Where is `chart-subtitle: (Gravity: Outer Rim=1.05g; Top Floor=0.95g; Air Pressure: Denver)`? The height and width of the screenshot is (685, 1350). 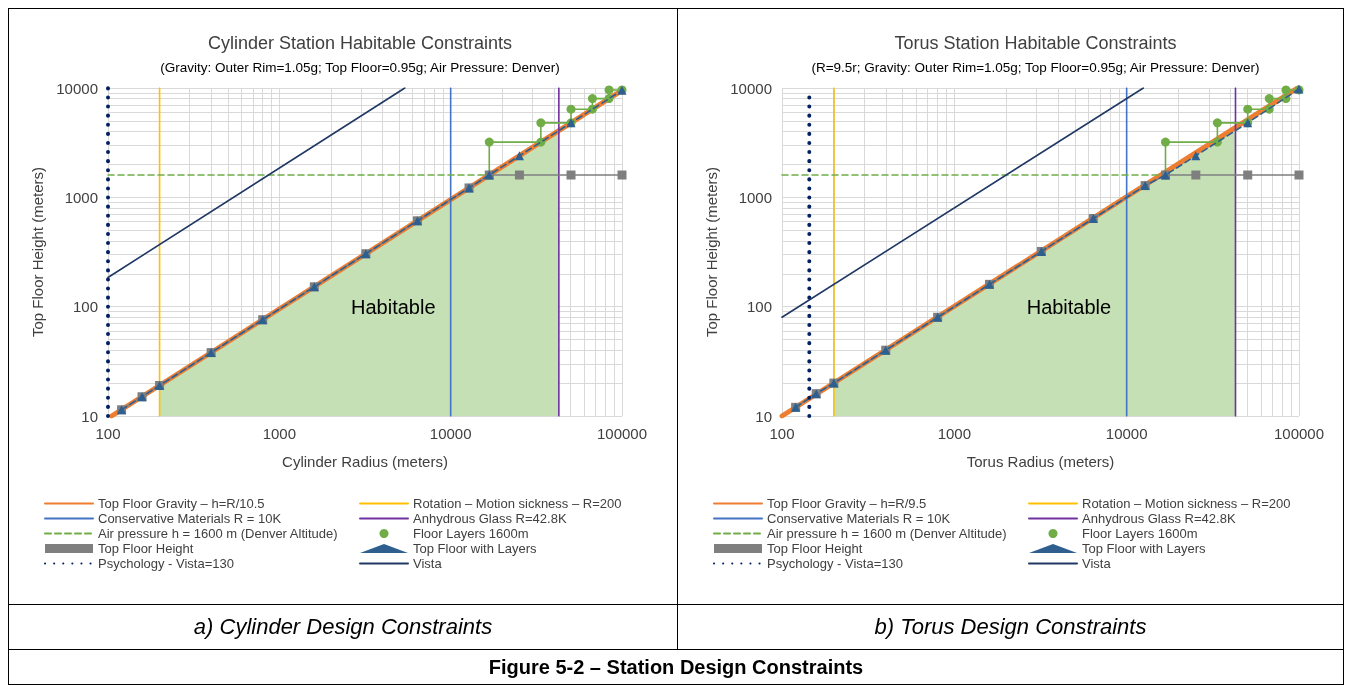
chart-subtitle: (Gravity: Outer Rim=1.05g; Top Floor=0.95g; Air Pressure: Denver) is located at coordinates (360, 67).